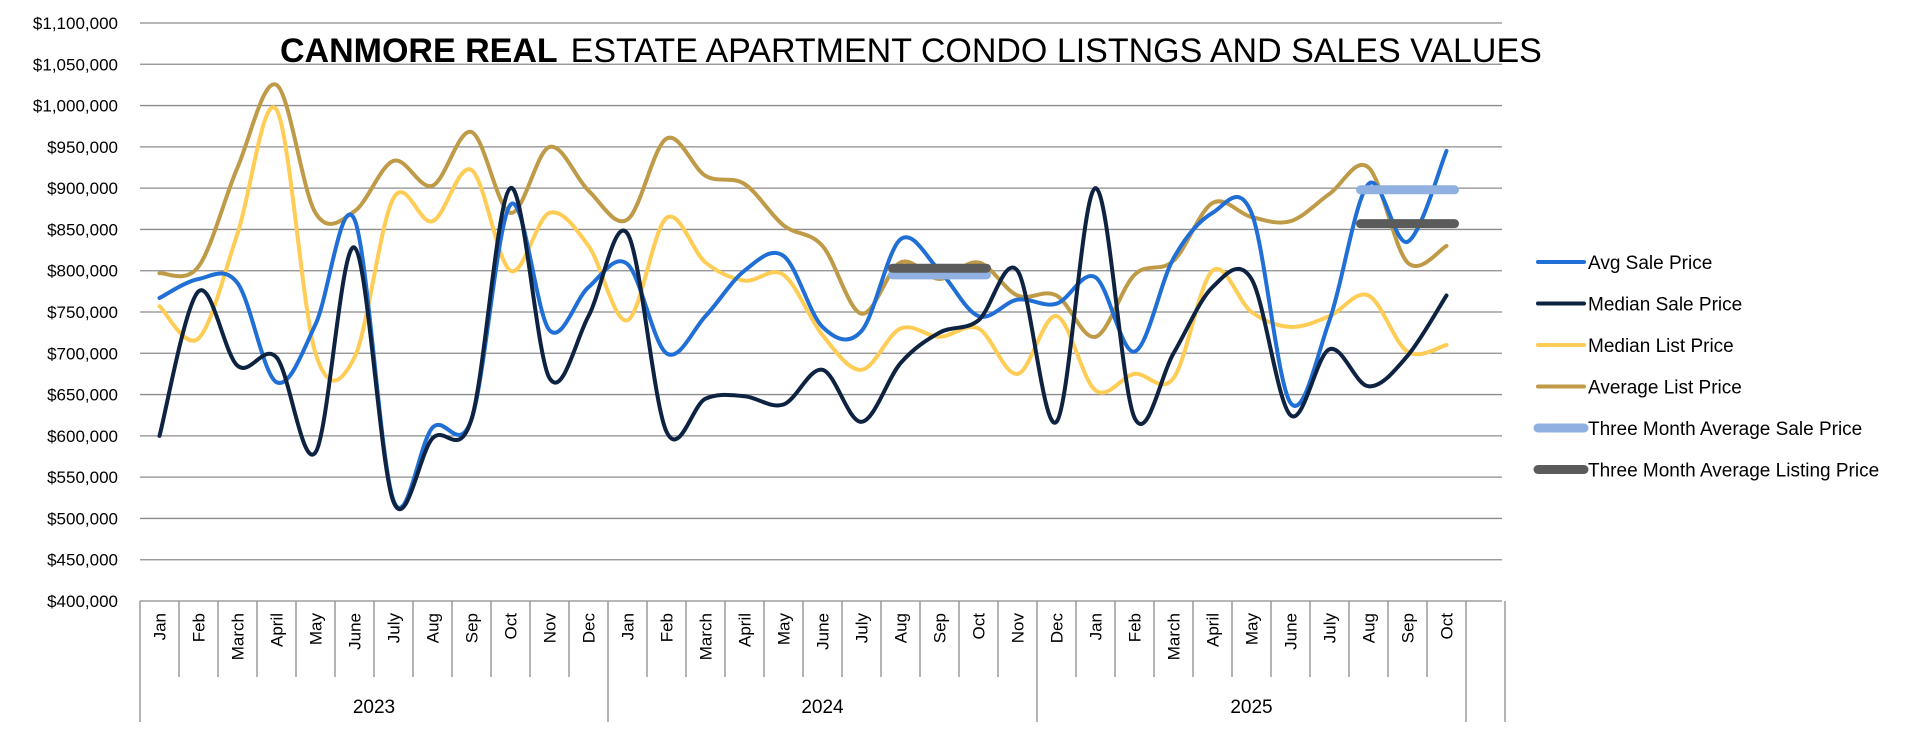 Image resolution: width=1920 pixels, height=732 pixels. I want to click on y-tick-label: $600,000, so click(82, 436).